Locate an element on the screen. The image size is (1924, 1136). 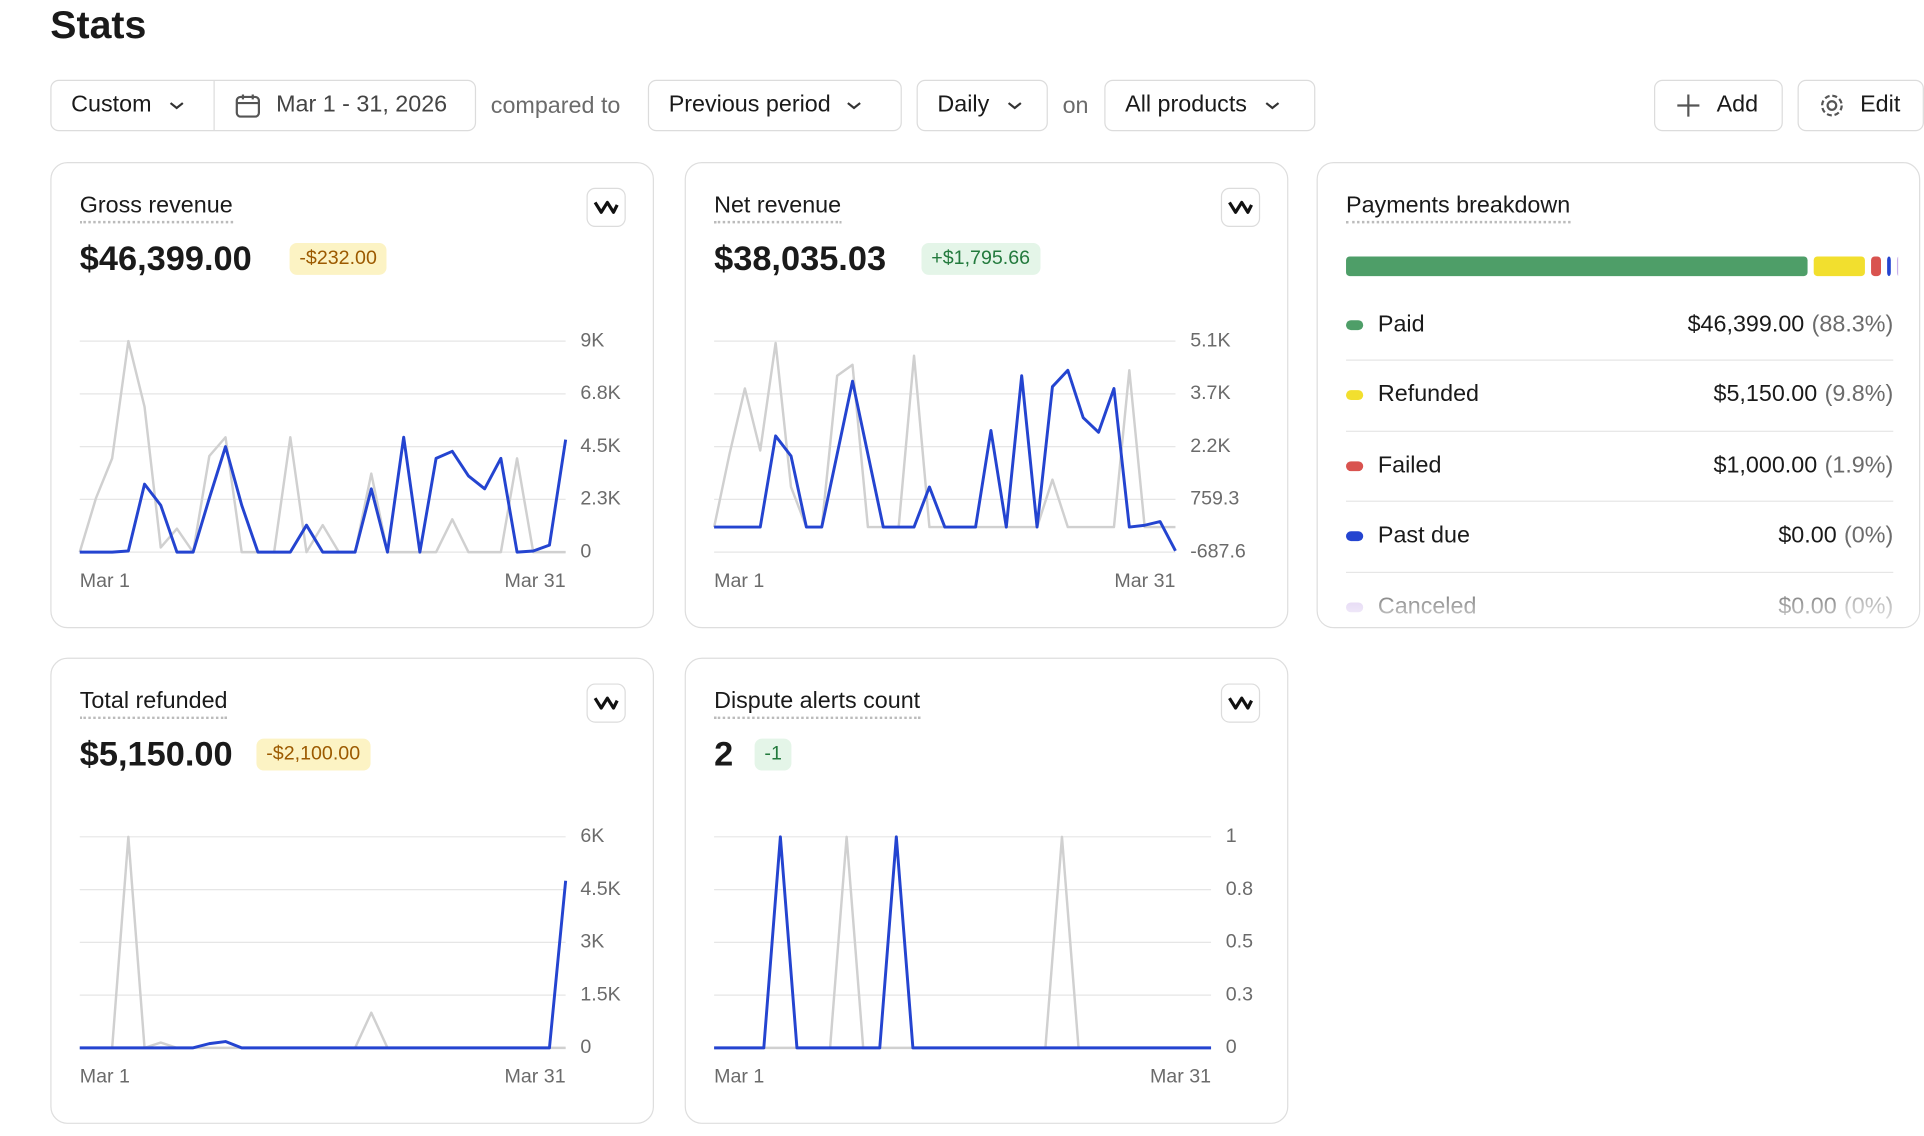
comparison-button: Previous period is located at coordinates (774, 105).